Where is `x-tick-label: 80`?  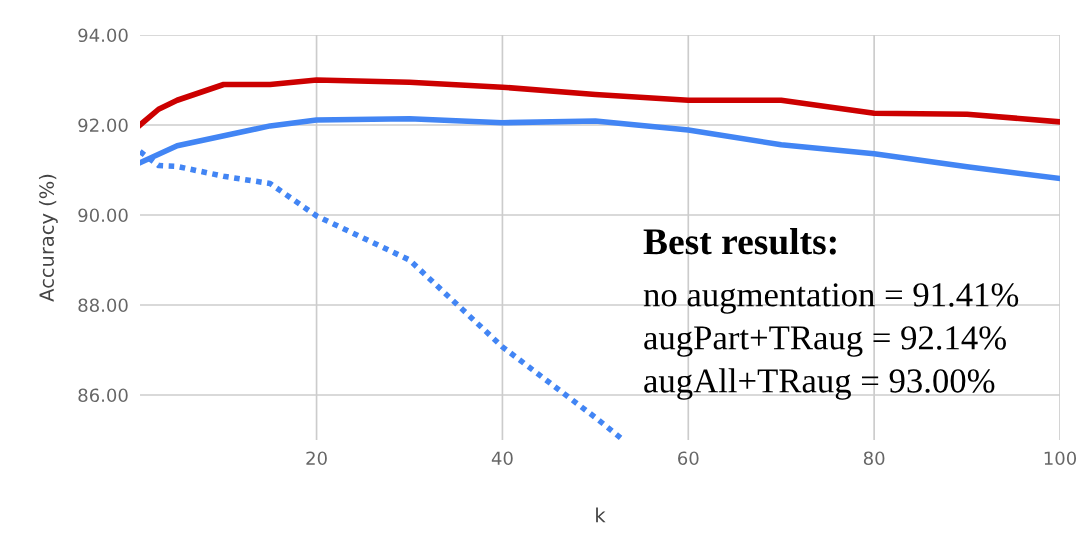 x-tick-label: 80 is located at coordinates (874, 458).